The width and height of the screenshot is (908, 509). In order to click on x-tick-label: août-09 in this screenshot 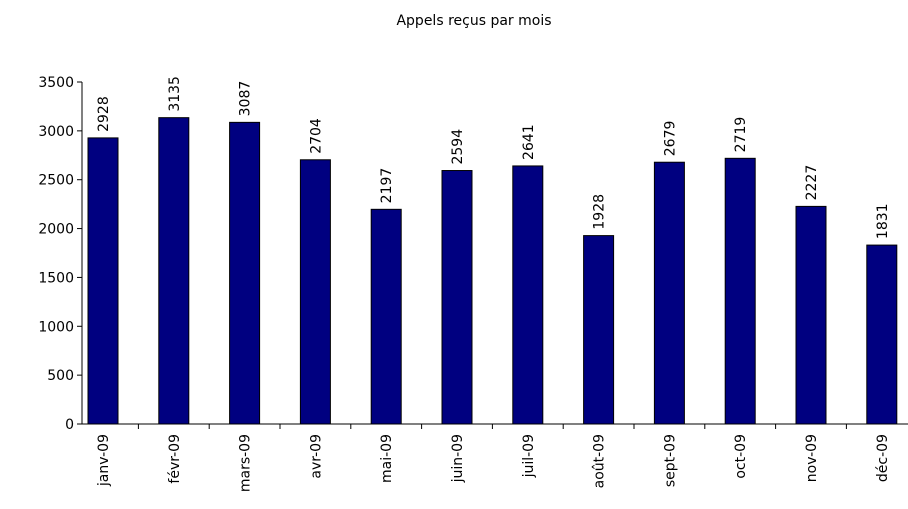, I will do `click(600, 461)`.